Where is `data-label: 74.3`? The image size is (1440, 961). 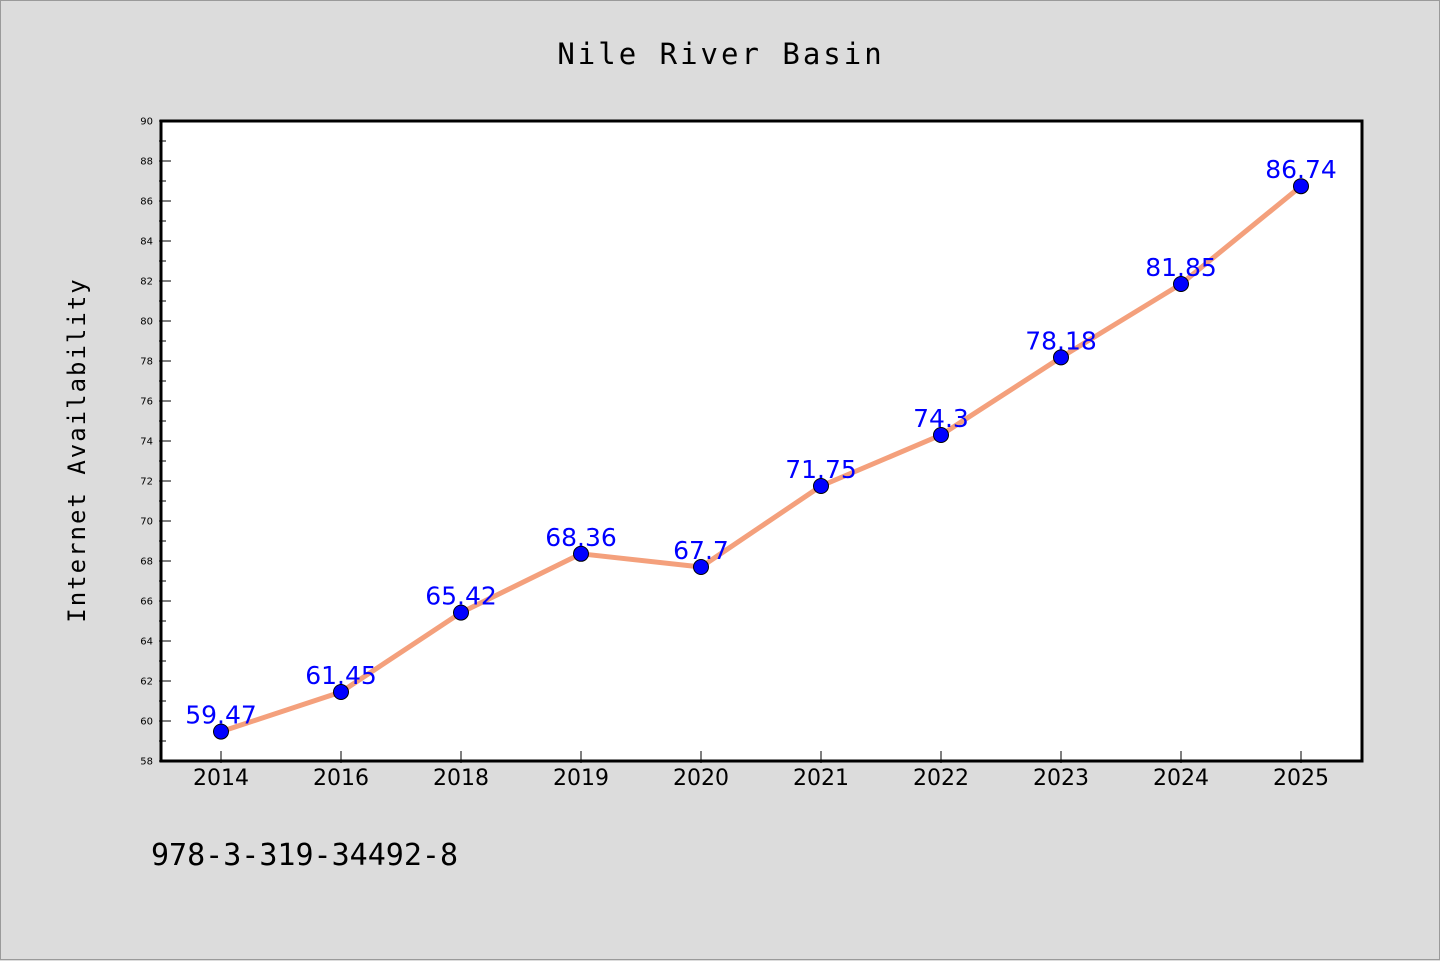 data-label: 74.3 is located at coordinates (941, 418).